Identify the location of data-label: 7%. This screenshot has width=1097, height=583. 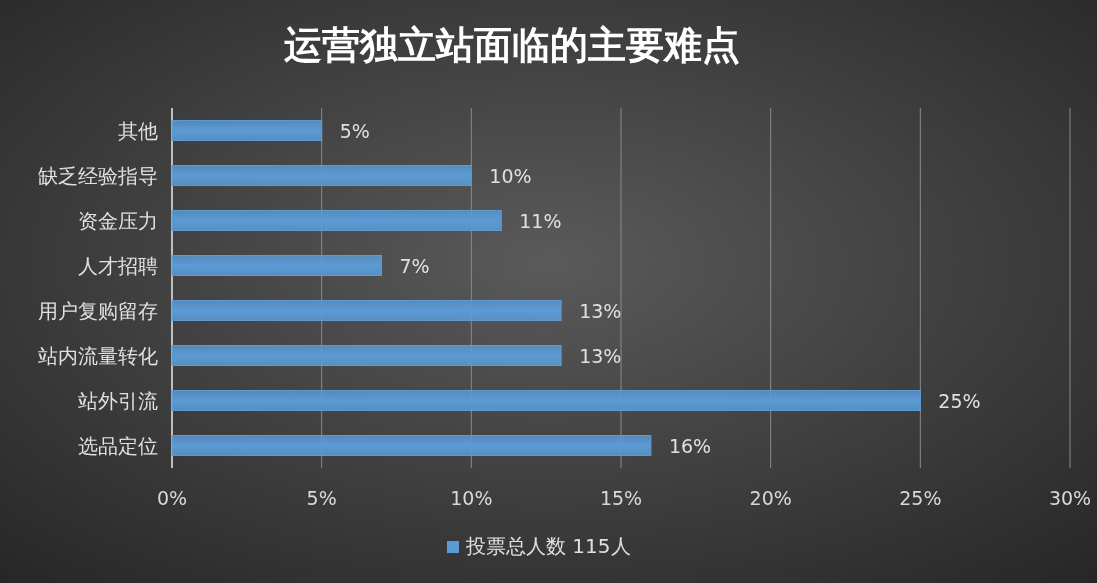
(414, 265).